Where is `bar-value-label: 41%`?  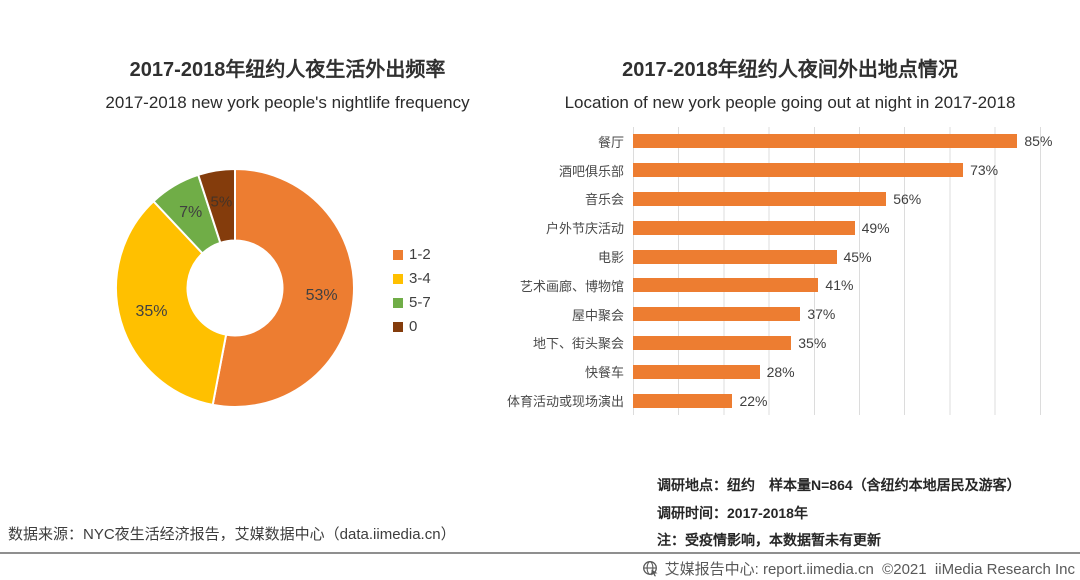 bar-value-label: 41% is located at coordinates (839, 285).